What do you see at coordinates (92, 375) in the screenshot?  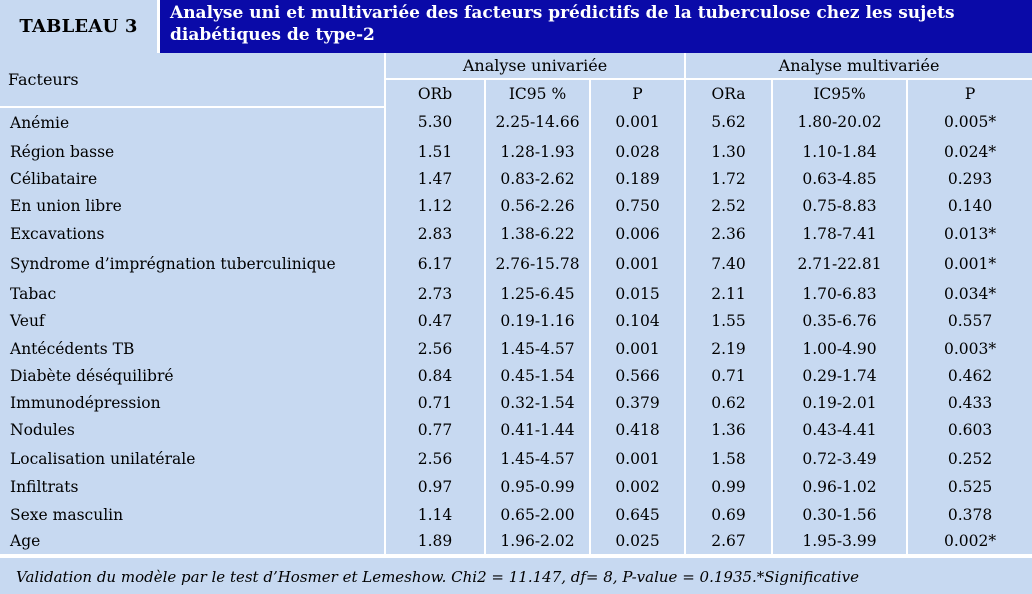 I see `factor-name: Diabète déséquilibré` at bounding box center [92, 375].